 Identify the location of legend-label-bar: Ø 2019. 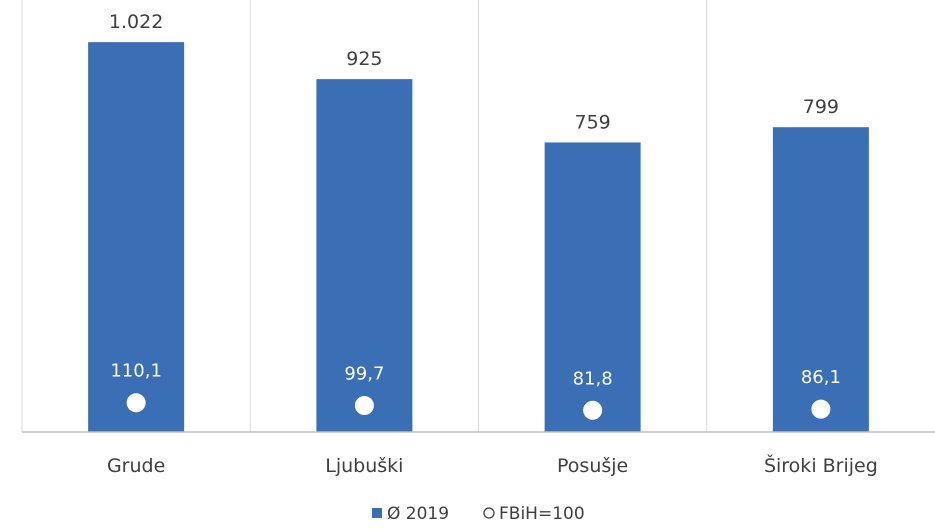
(418, 514).